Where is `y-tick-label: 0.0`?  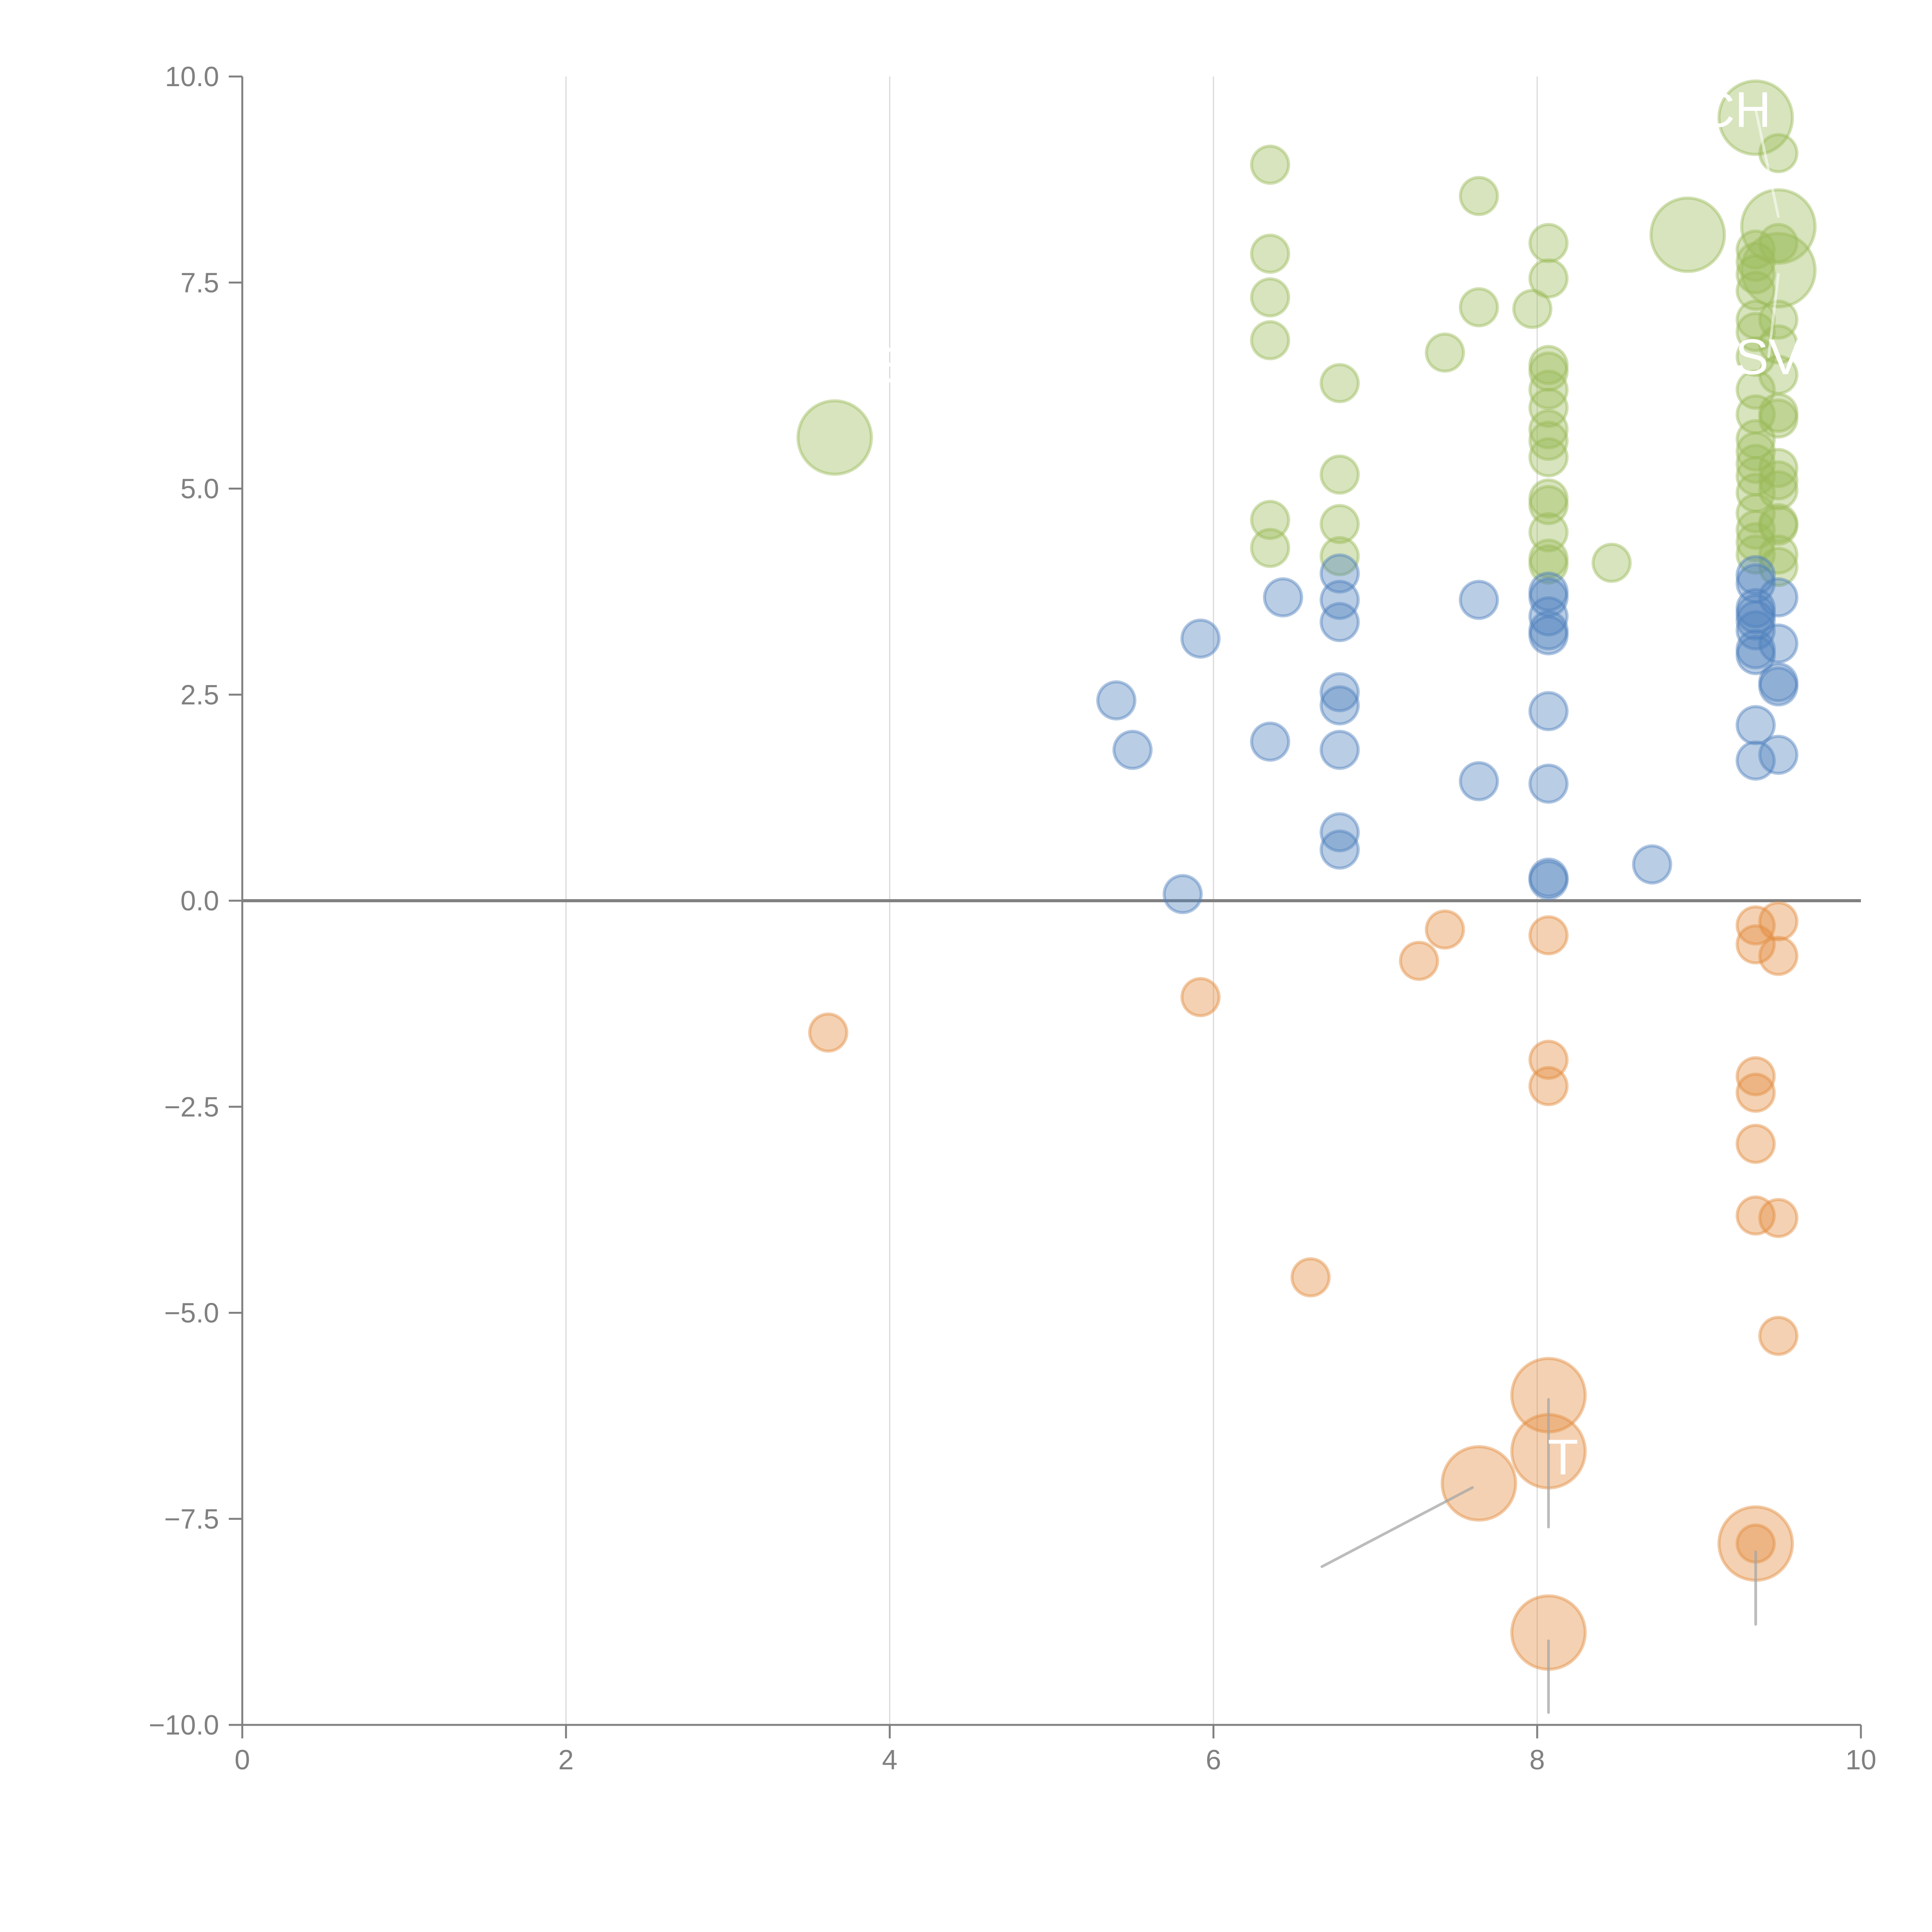 y-tick-label: 0.0 is located at coordinates (200, 901).